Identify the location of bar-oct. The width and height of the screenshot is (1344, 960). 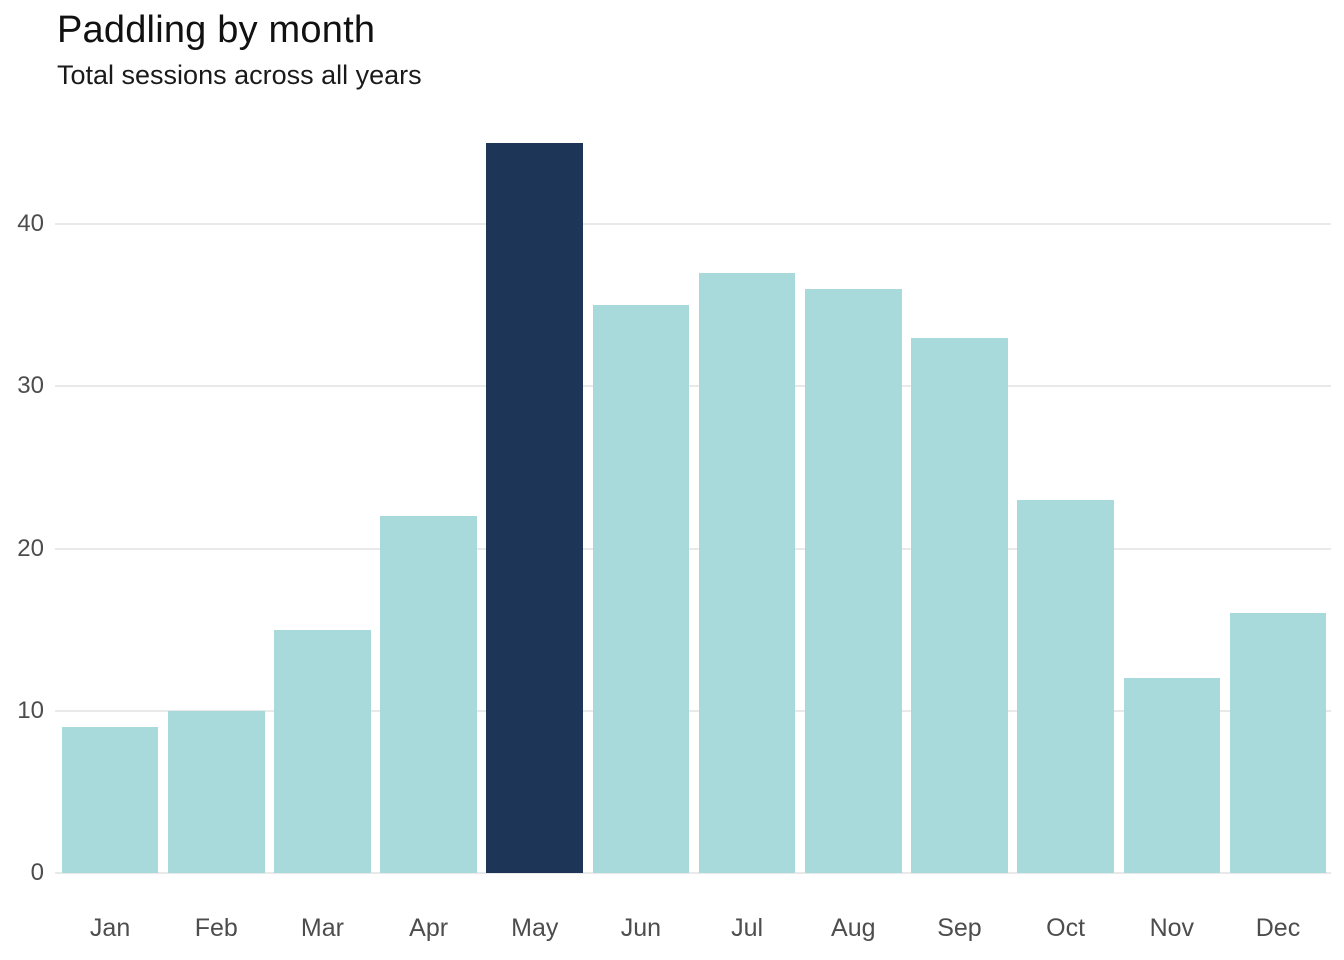
(1065, 686).